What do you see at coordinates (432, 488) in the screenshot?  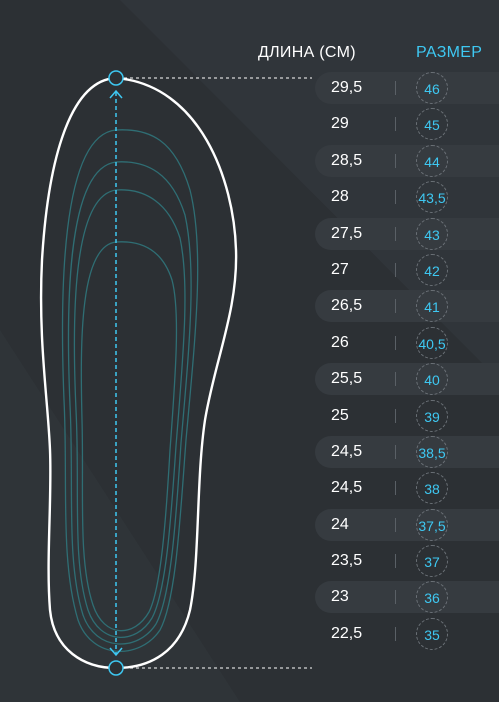 I see `size-value-badge: 38` at bounding box center [432, 488].